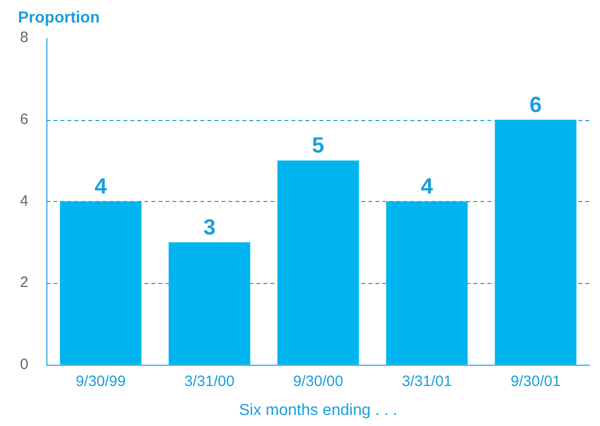  Describe the element at coordinates (24, 37) in the screenshot. I see `y-tick-label: 8` at that location.